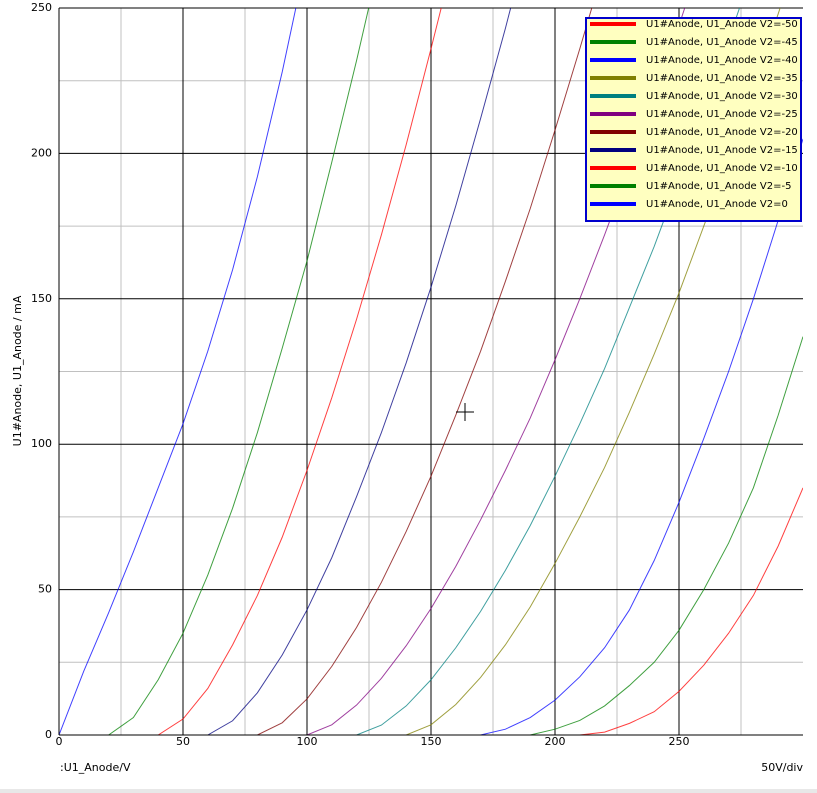 The image size is (817, 793). What do you see at coordinates (41, 298) in the screenshot?
I see `y-tick-label: 150` at bounding box center [41, 298].